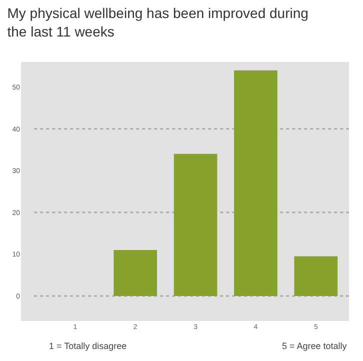 The width and height of the screenshot is (363, 361). What do you see at coordinates (315, 346) in the screenshot?
I see `text: 5 = Agree totally` at bounding box center [315, 346].